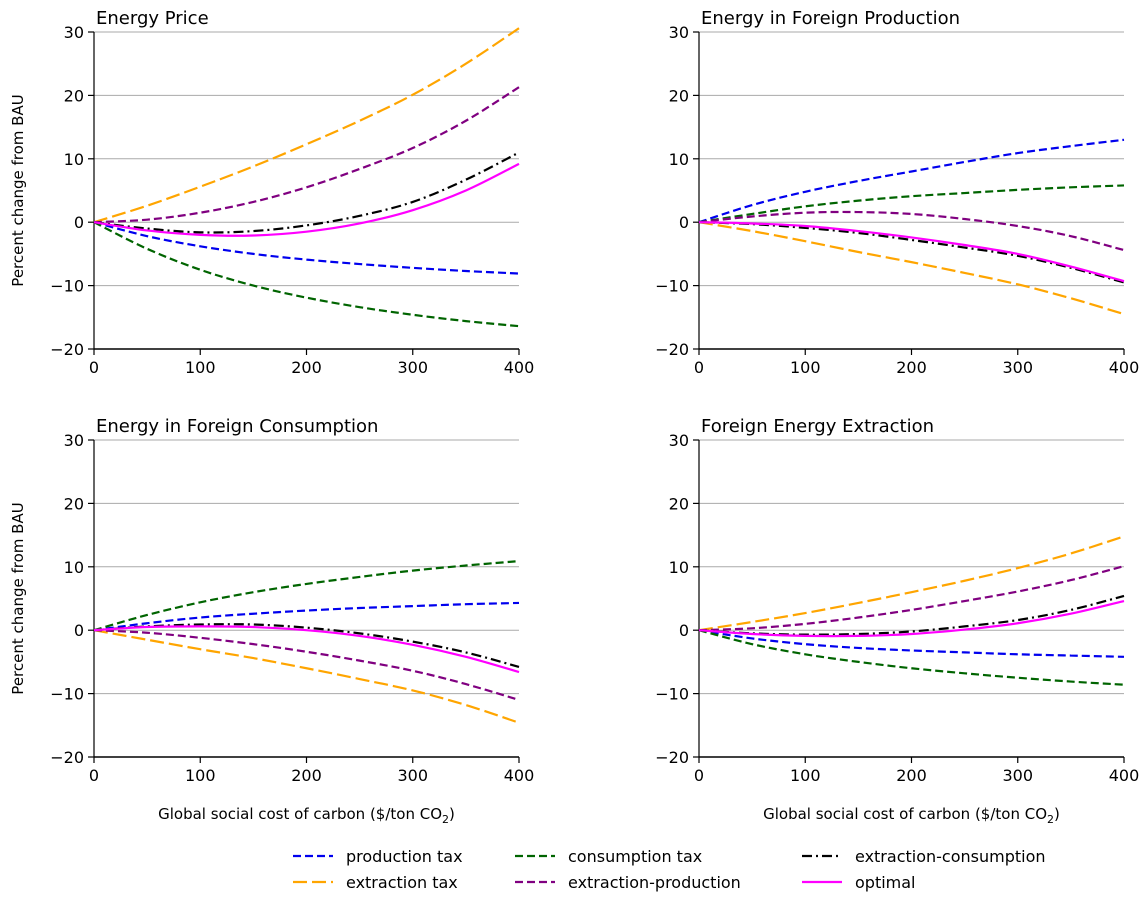 This screenshot has height=903, width=1148. Describe the element at coordinates (654, 882) in the screenshot. I see `legend-label: extraction-production` at that location.